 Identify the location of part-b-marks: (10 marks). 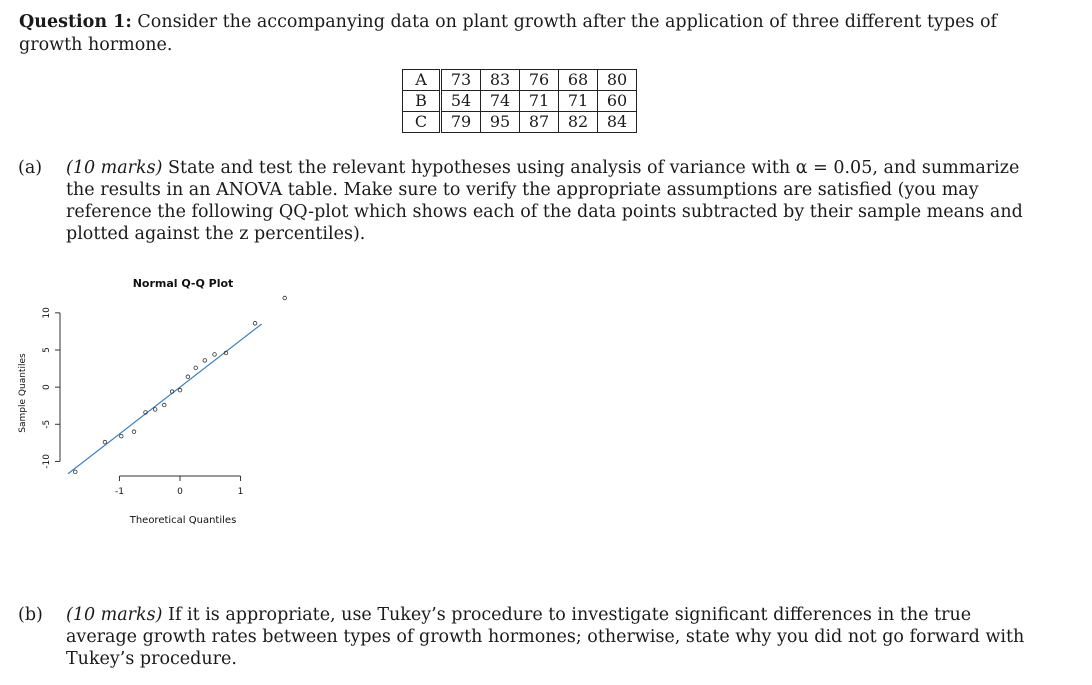
(114, 615).